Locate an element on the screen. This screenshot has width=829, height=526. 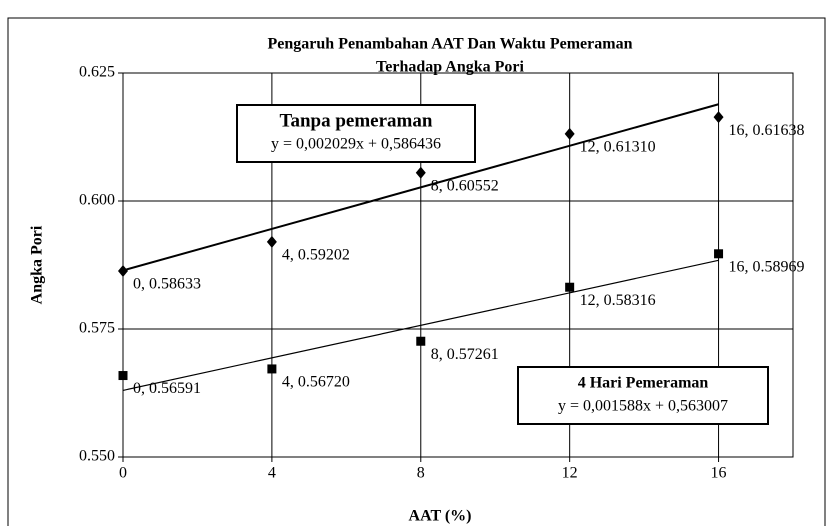
y-axis-title: Angka Pori is located at coordinates (37, 264).